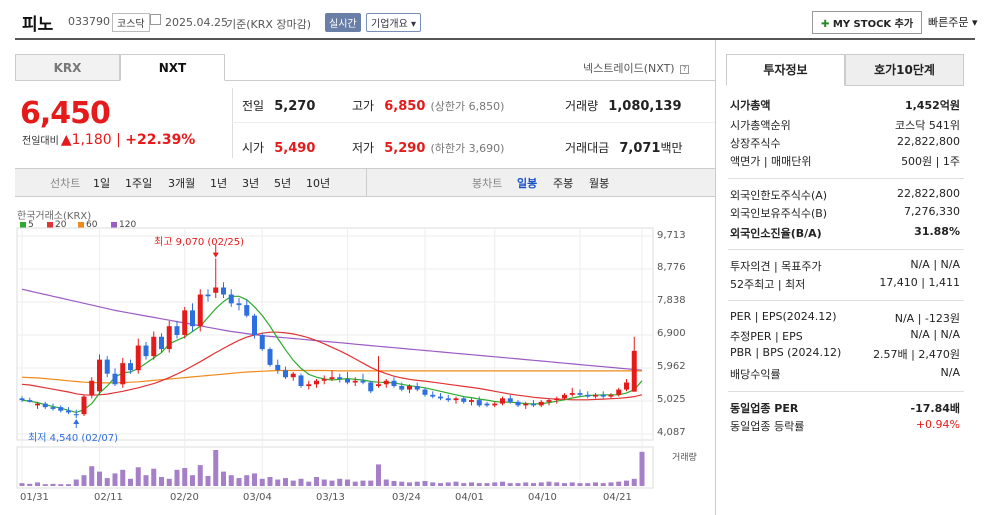 The width and height of the screenshot is (998, 515). What do you see at coordinates (61, 225) in the screenshot?
I see `legend-ma20: 20` at bounding box center [61, 225].